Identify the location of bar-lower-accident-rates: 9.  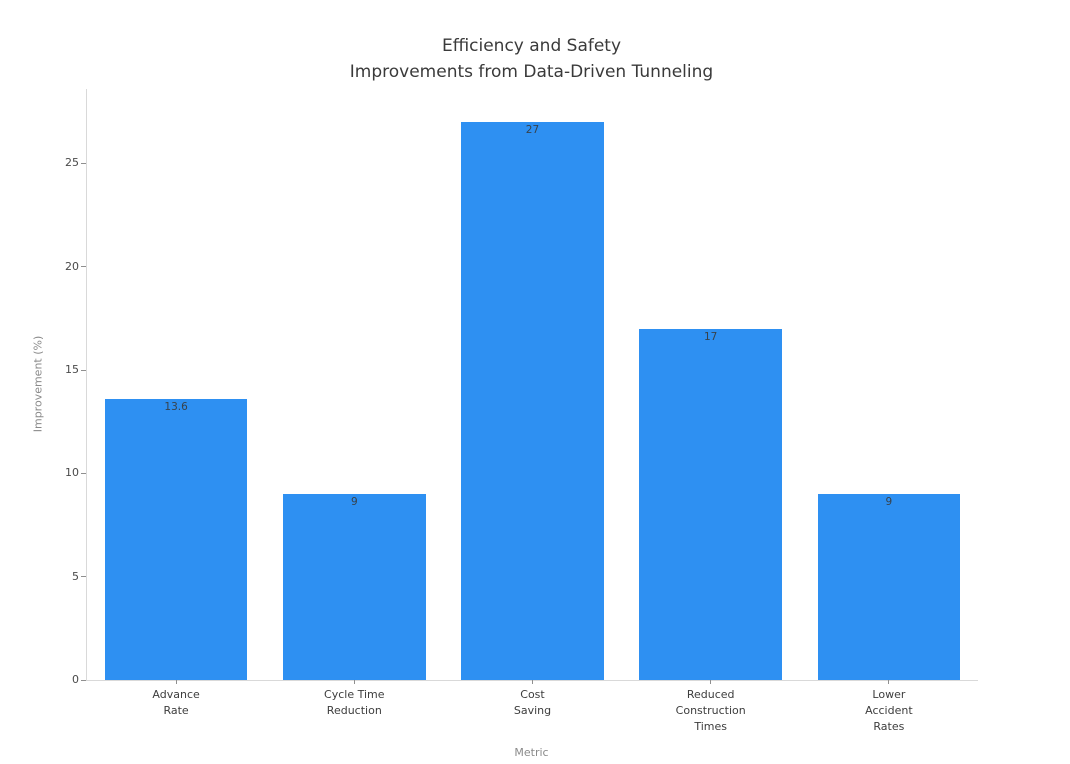
(889, 587).